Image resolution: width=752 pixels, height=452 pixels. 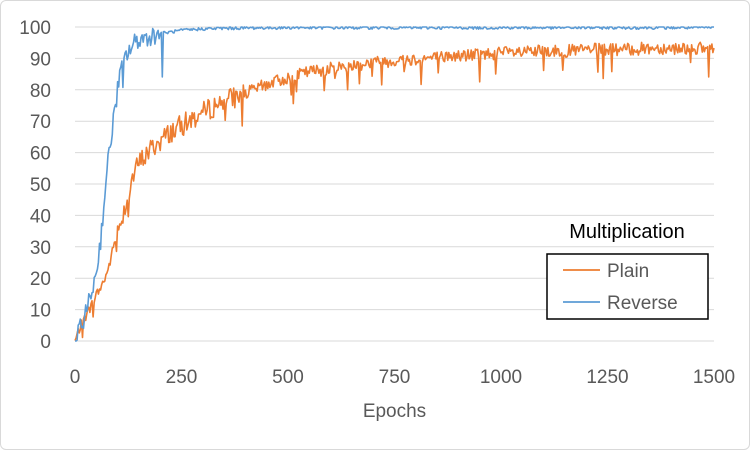 What do you see at coordinates (40, 279) in the screenshot?
I see `y-tick-label: 20` at bounding box center [40, 279].